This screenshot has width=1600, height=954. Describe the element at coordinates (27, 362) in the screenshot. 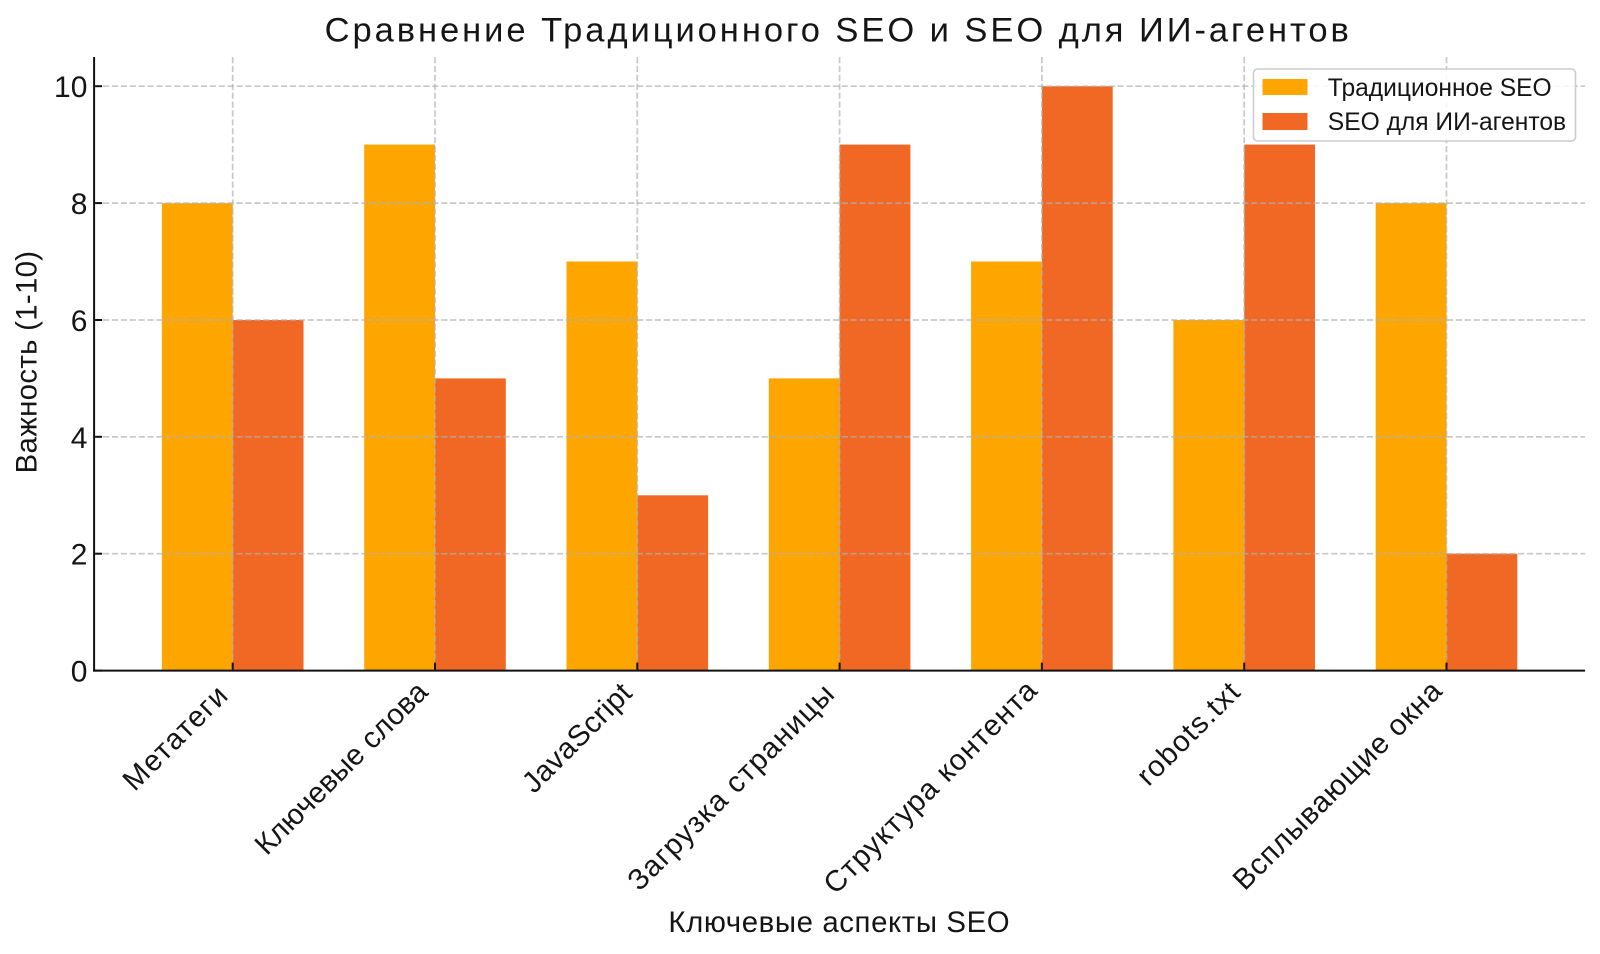

I see `svg-text: Важность (1-10)` at that location.